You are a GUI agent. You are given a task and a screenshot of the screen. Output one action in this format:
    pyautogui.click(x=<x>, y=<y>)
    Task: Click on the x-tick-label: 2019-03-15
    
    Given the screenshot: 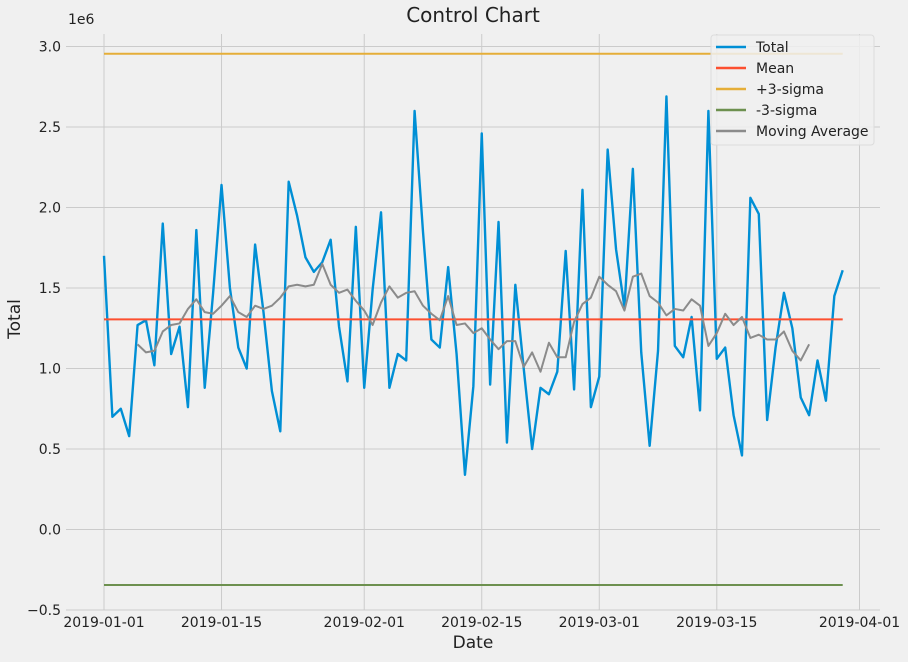 What is the action you would take?
    pyautogui.click(x=716, y=623)
    